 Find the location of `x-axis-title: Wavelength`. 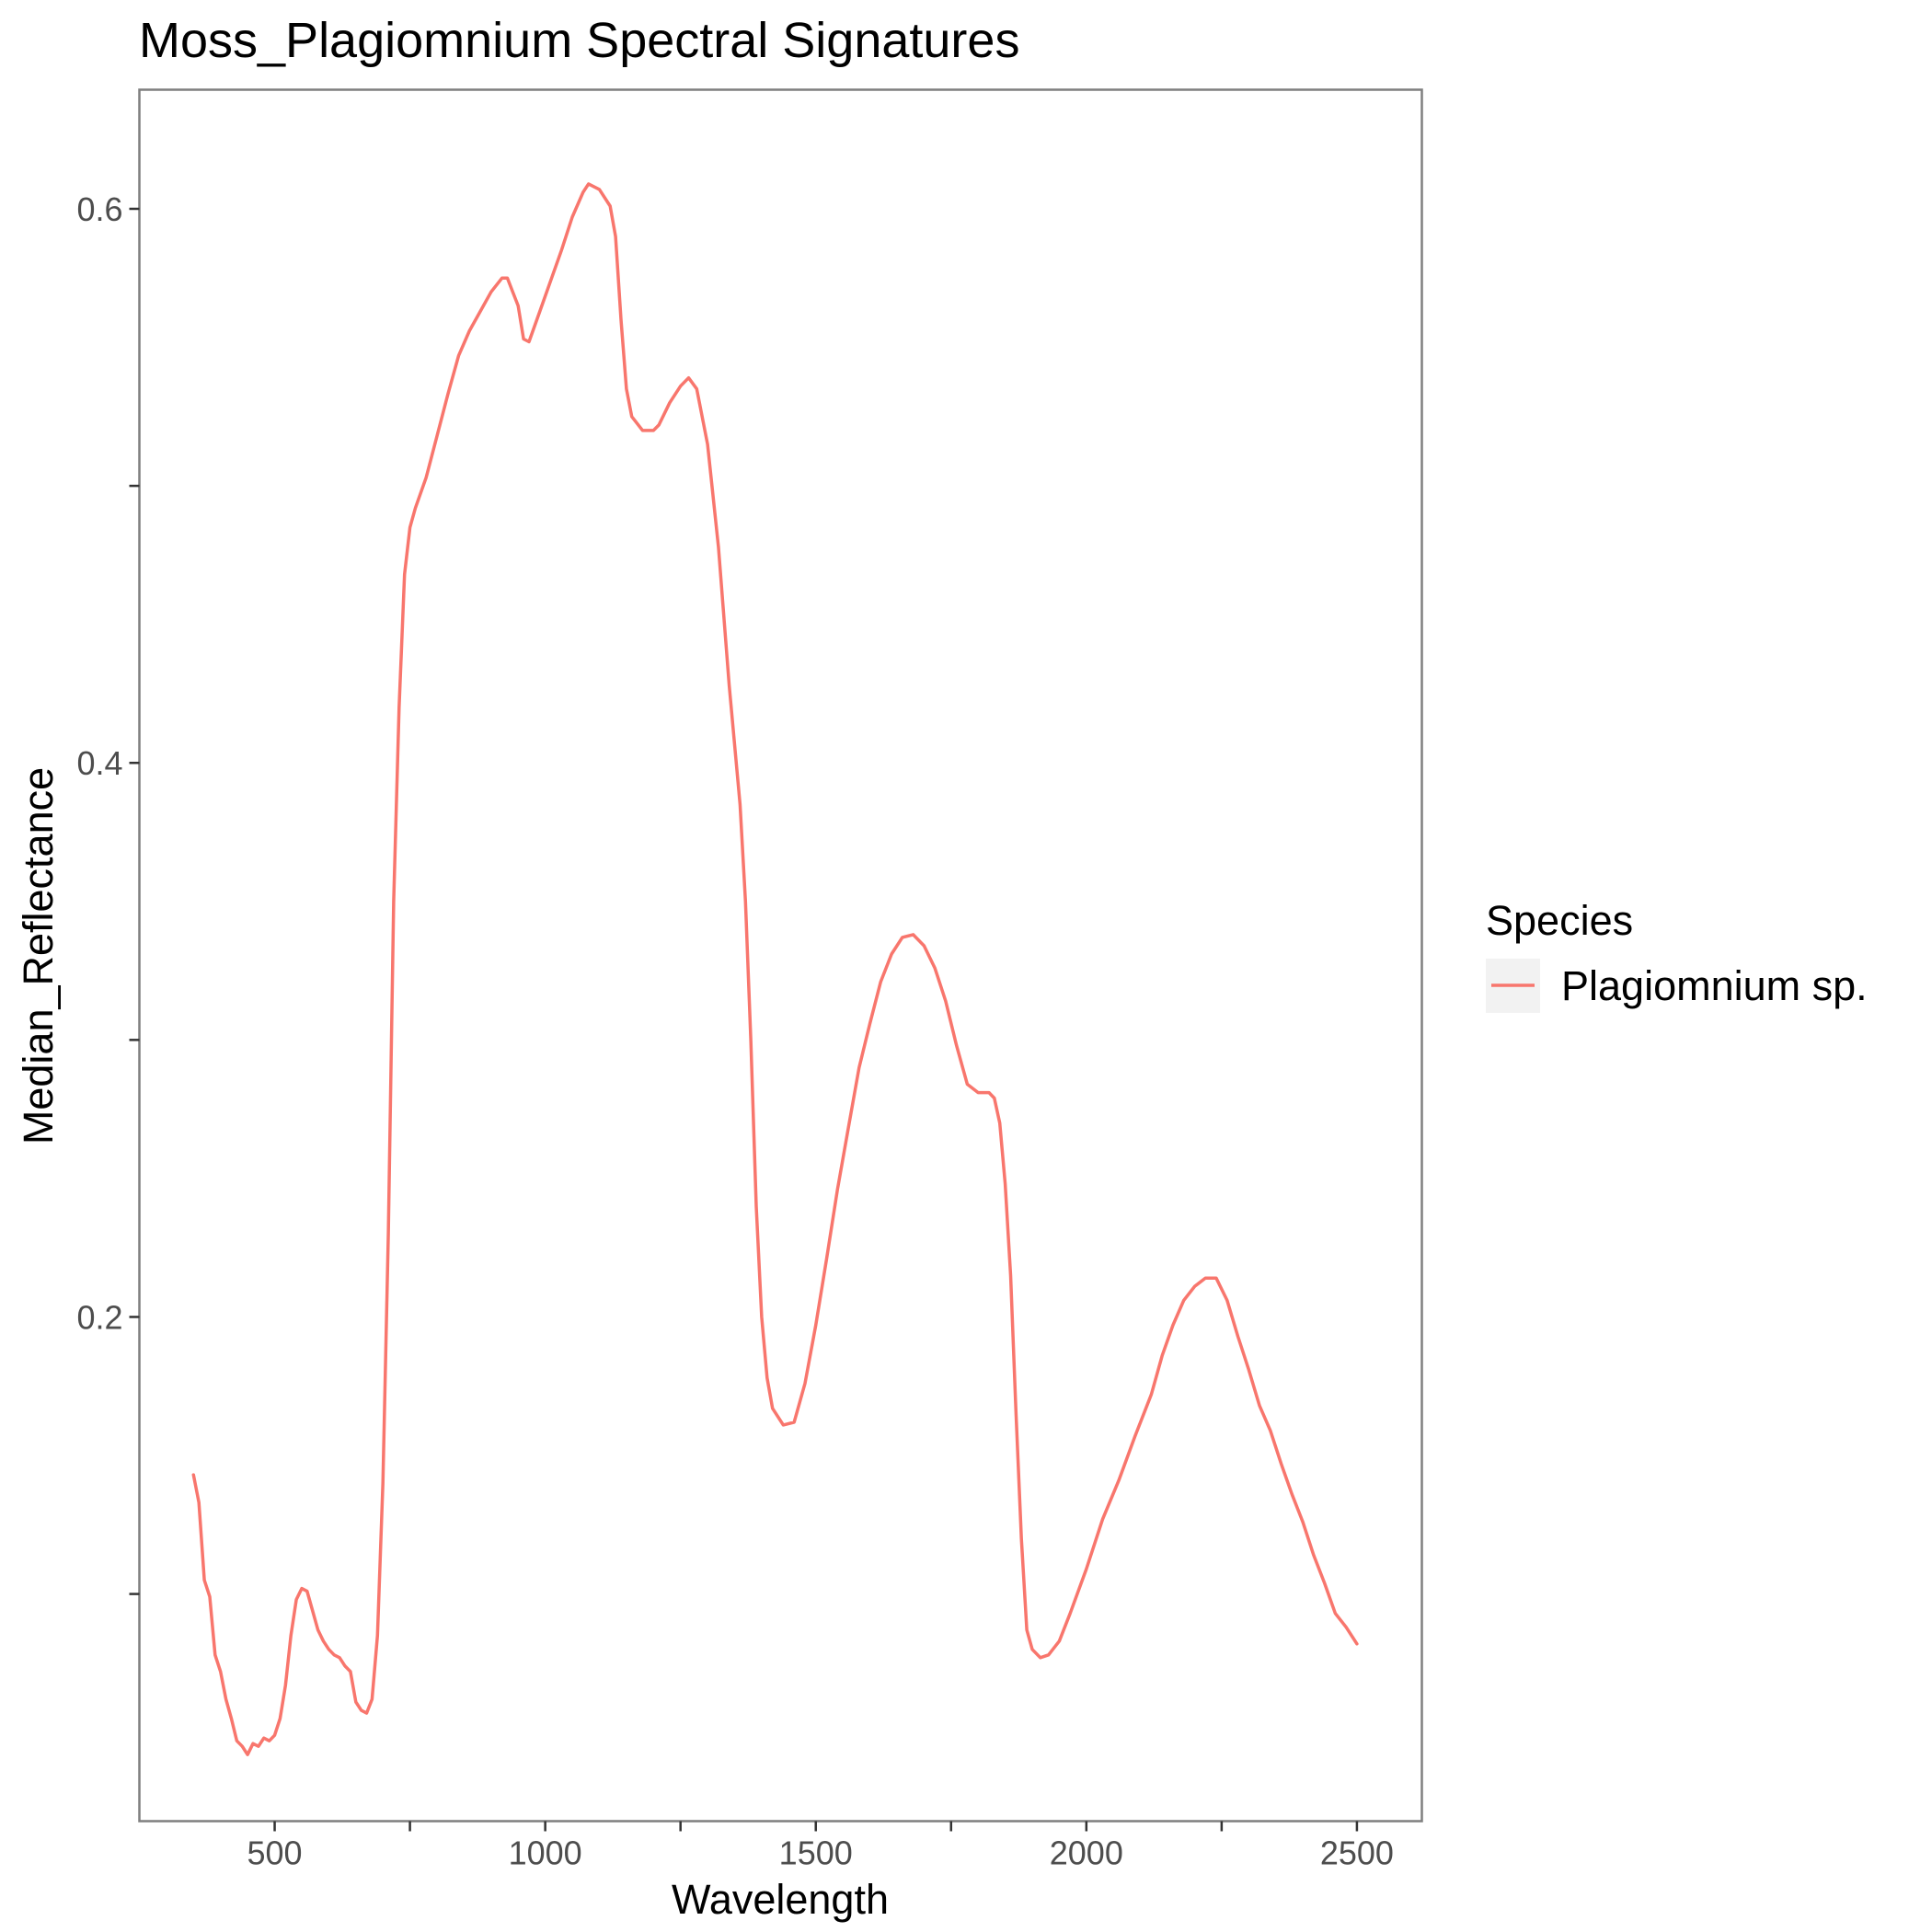

x-axis-title: Wavelength is located at coordinates (780, 1899).